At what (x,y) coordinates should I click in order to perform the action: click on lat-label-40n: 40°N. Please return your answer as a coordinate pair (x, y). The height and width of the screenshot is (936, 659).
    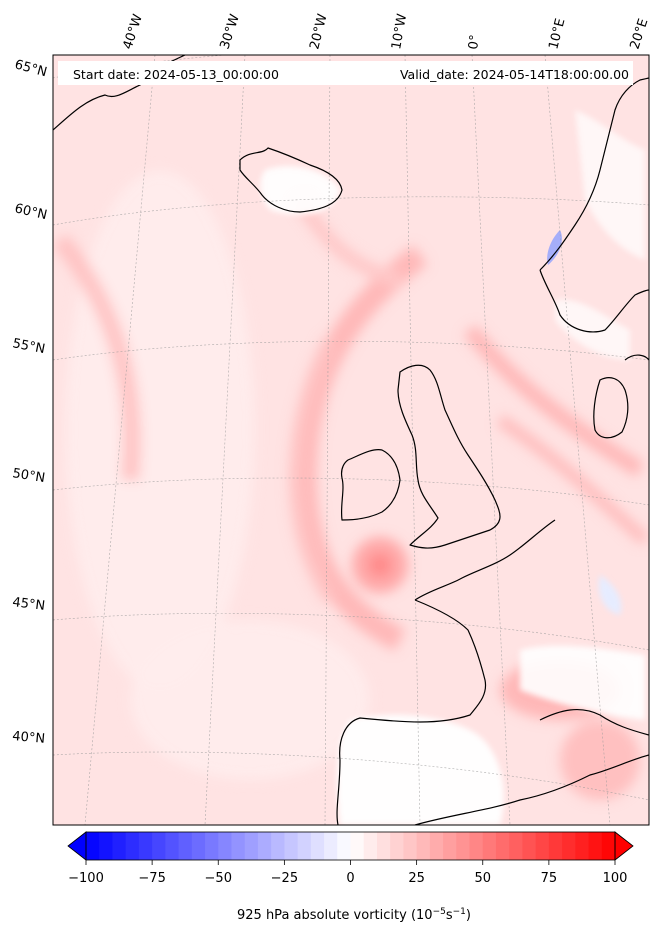
    Looking at the image, I should click on (29, 738).